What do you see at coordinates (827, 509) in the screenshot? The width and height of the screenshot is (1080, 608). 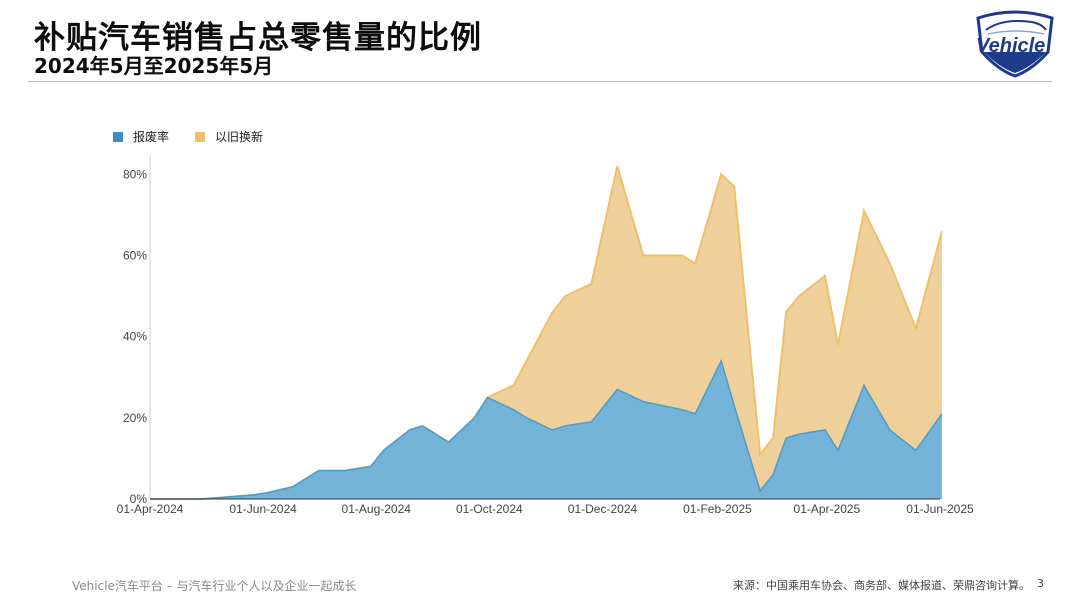 I see `x-tick-label: 01-Apr-2025` at bounding box center [827, 509].